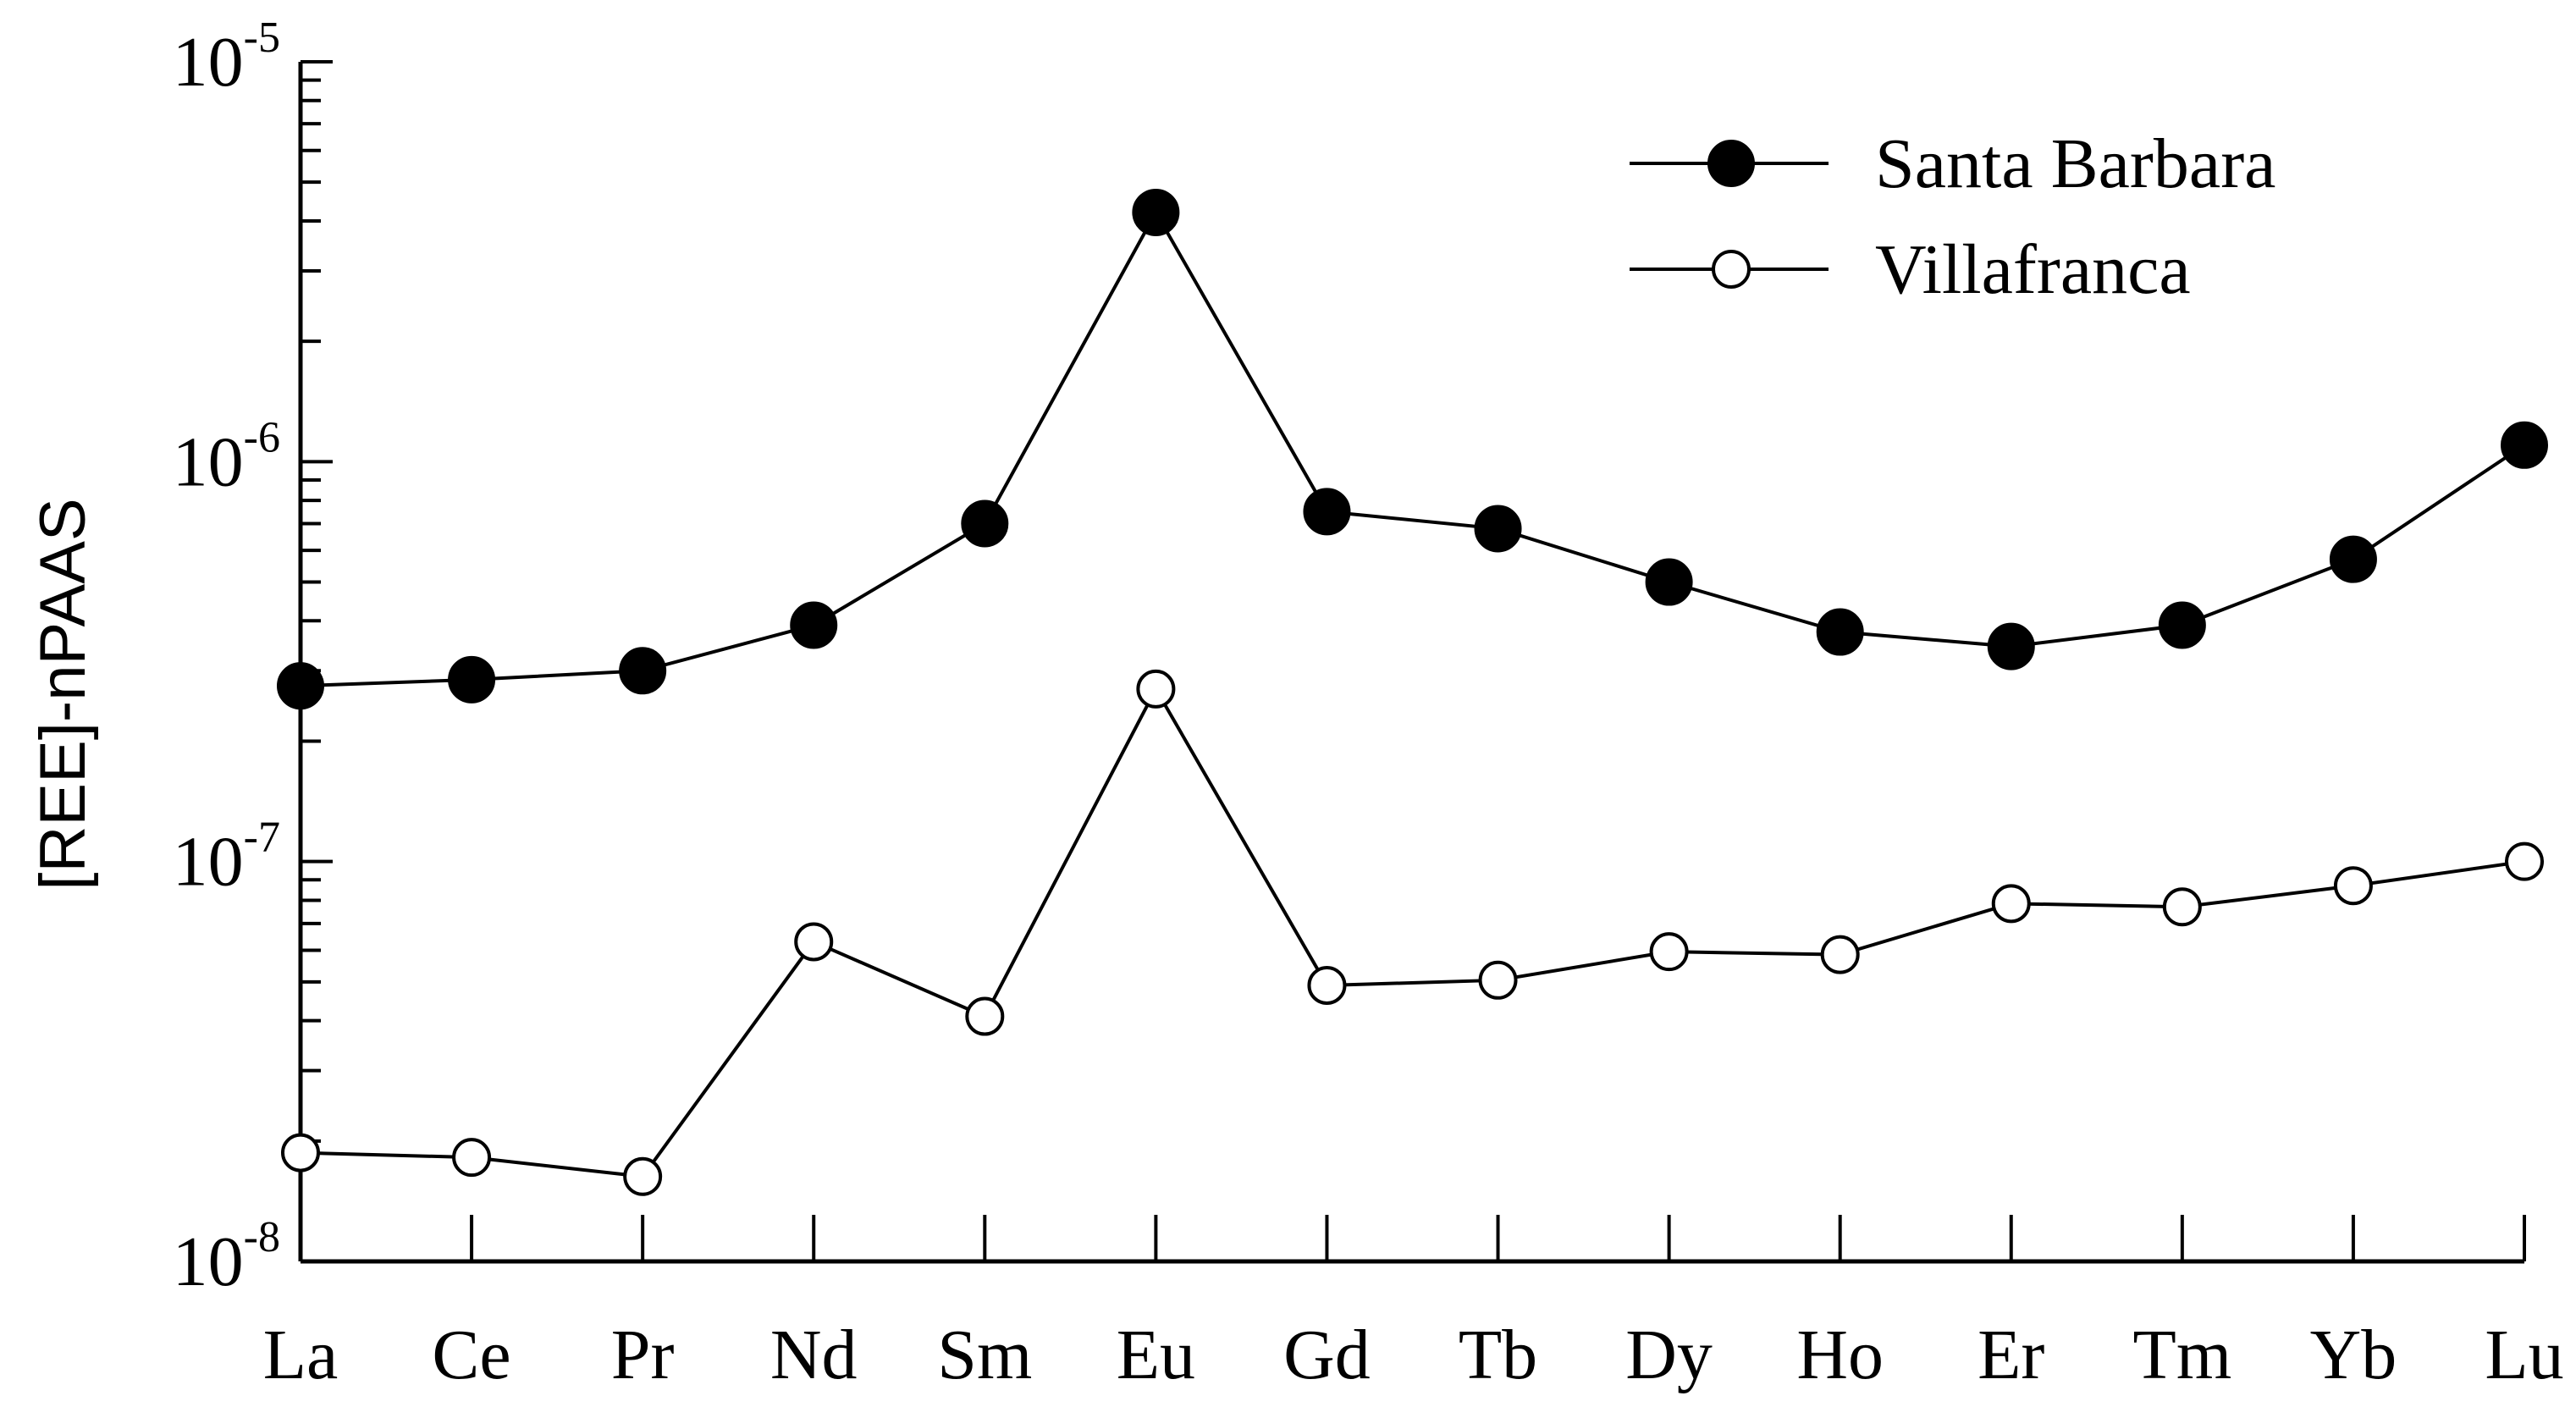 The height and width of the screenshot is (1407, 2576). What do you see at coordinates (226, 657) in the screenshot?
I see `y-tick-labels: 10⁻⁸ 10⁻⁷ 10⁻⁶ 10⁻⁵` at bounding box center [226, 657].